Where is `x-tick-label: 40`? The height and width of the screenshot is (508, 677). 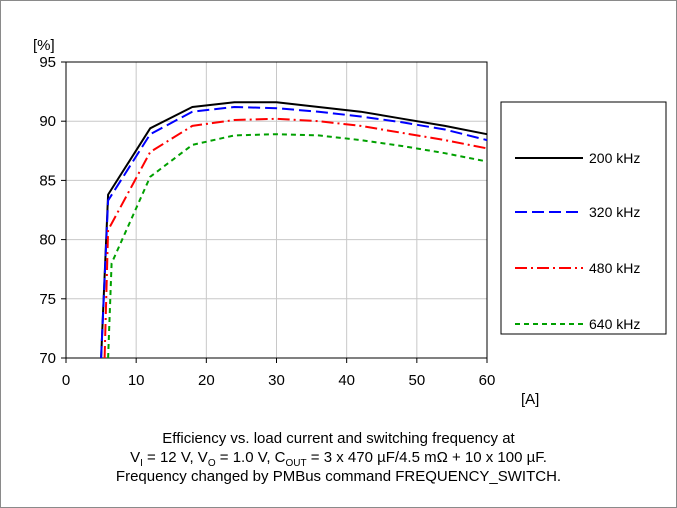 x-tick-label: 40 is located at coordinates (346, 380).